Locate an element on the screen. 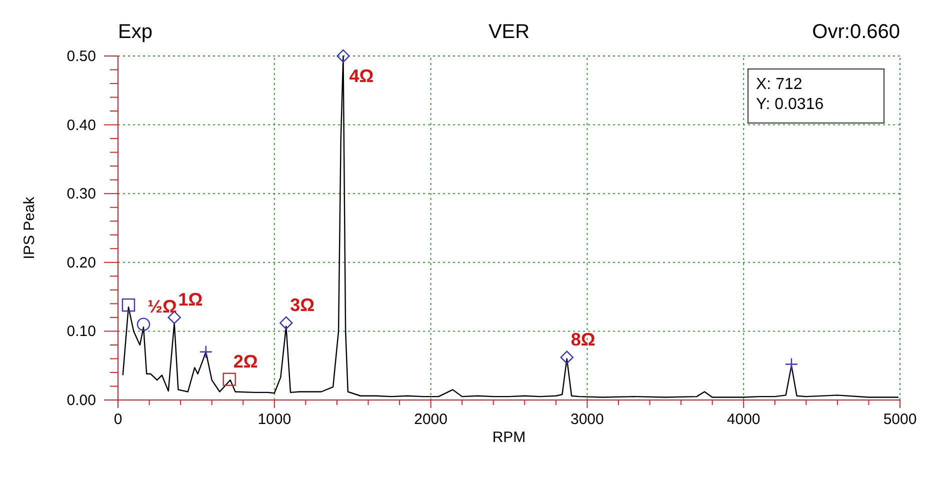 The image size is (936, 481). annotation: 4Ω is located at coordinates (361, 76).